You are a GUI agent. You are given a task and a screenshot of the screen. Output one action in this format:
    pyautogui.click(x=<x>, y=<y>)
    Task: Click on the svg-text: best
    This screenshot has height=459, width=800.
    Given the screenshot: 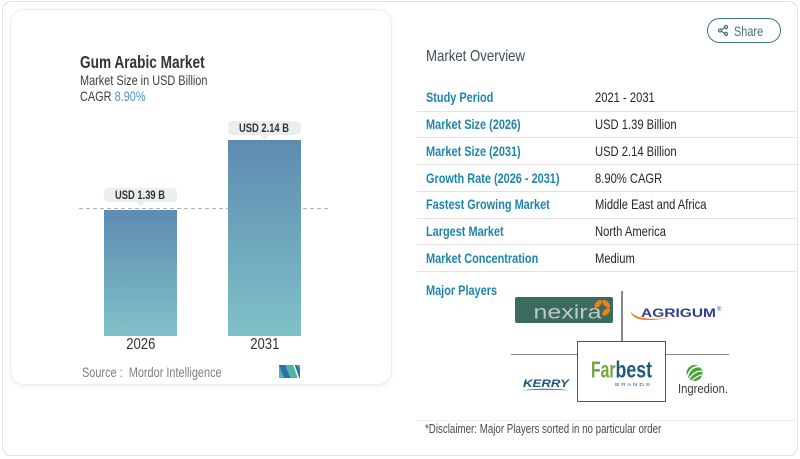 What is the action you would take?
    pyautogui.click(x=634, y=370)
    